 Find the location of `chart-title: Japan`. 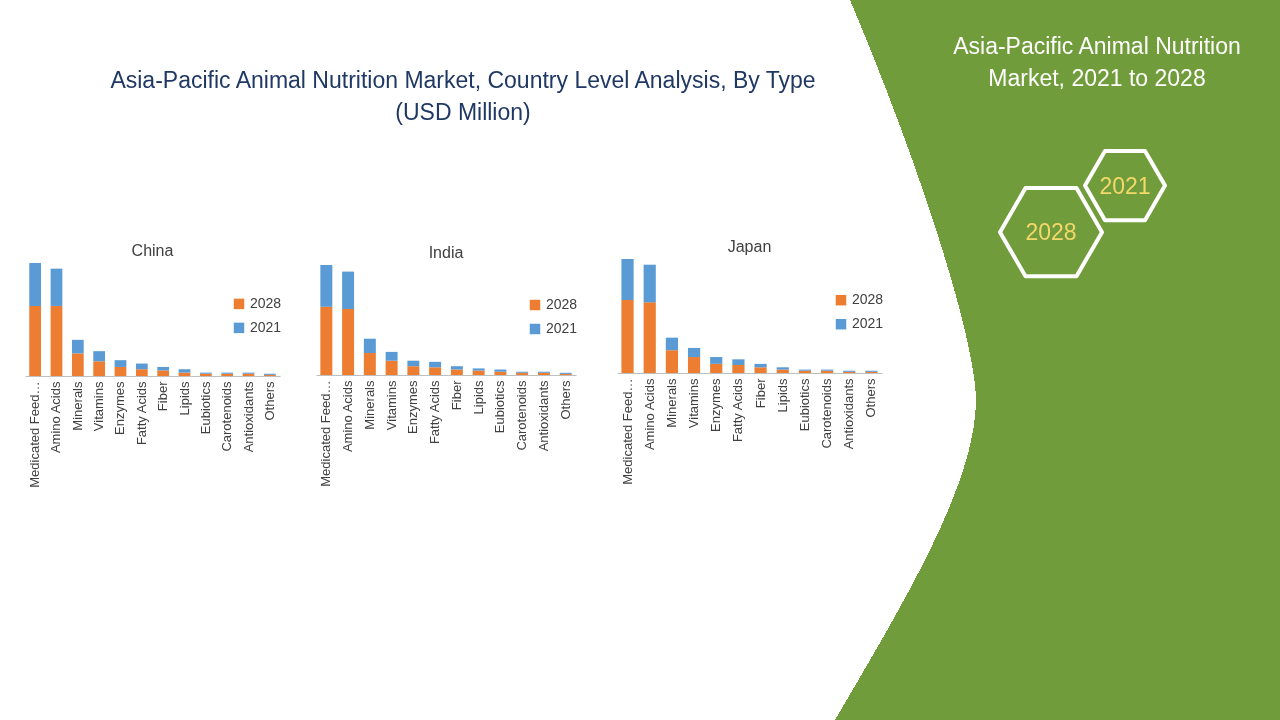

chart-title: Japan is located at coordinates (749, 246).